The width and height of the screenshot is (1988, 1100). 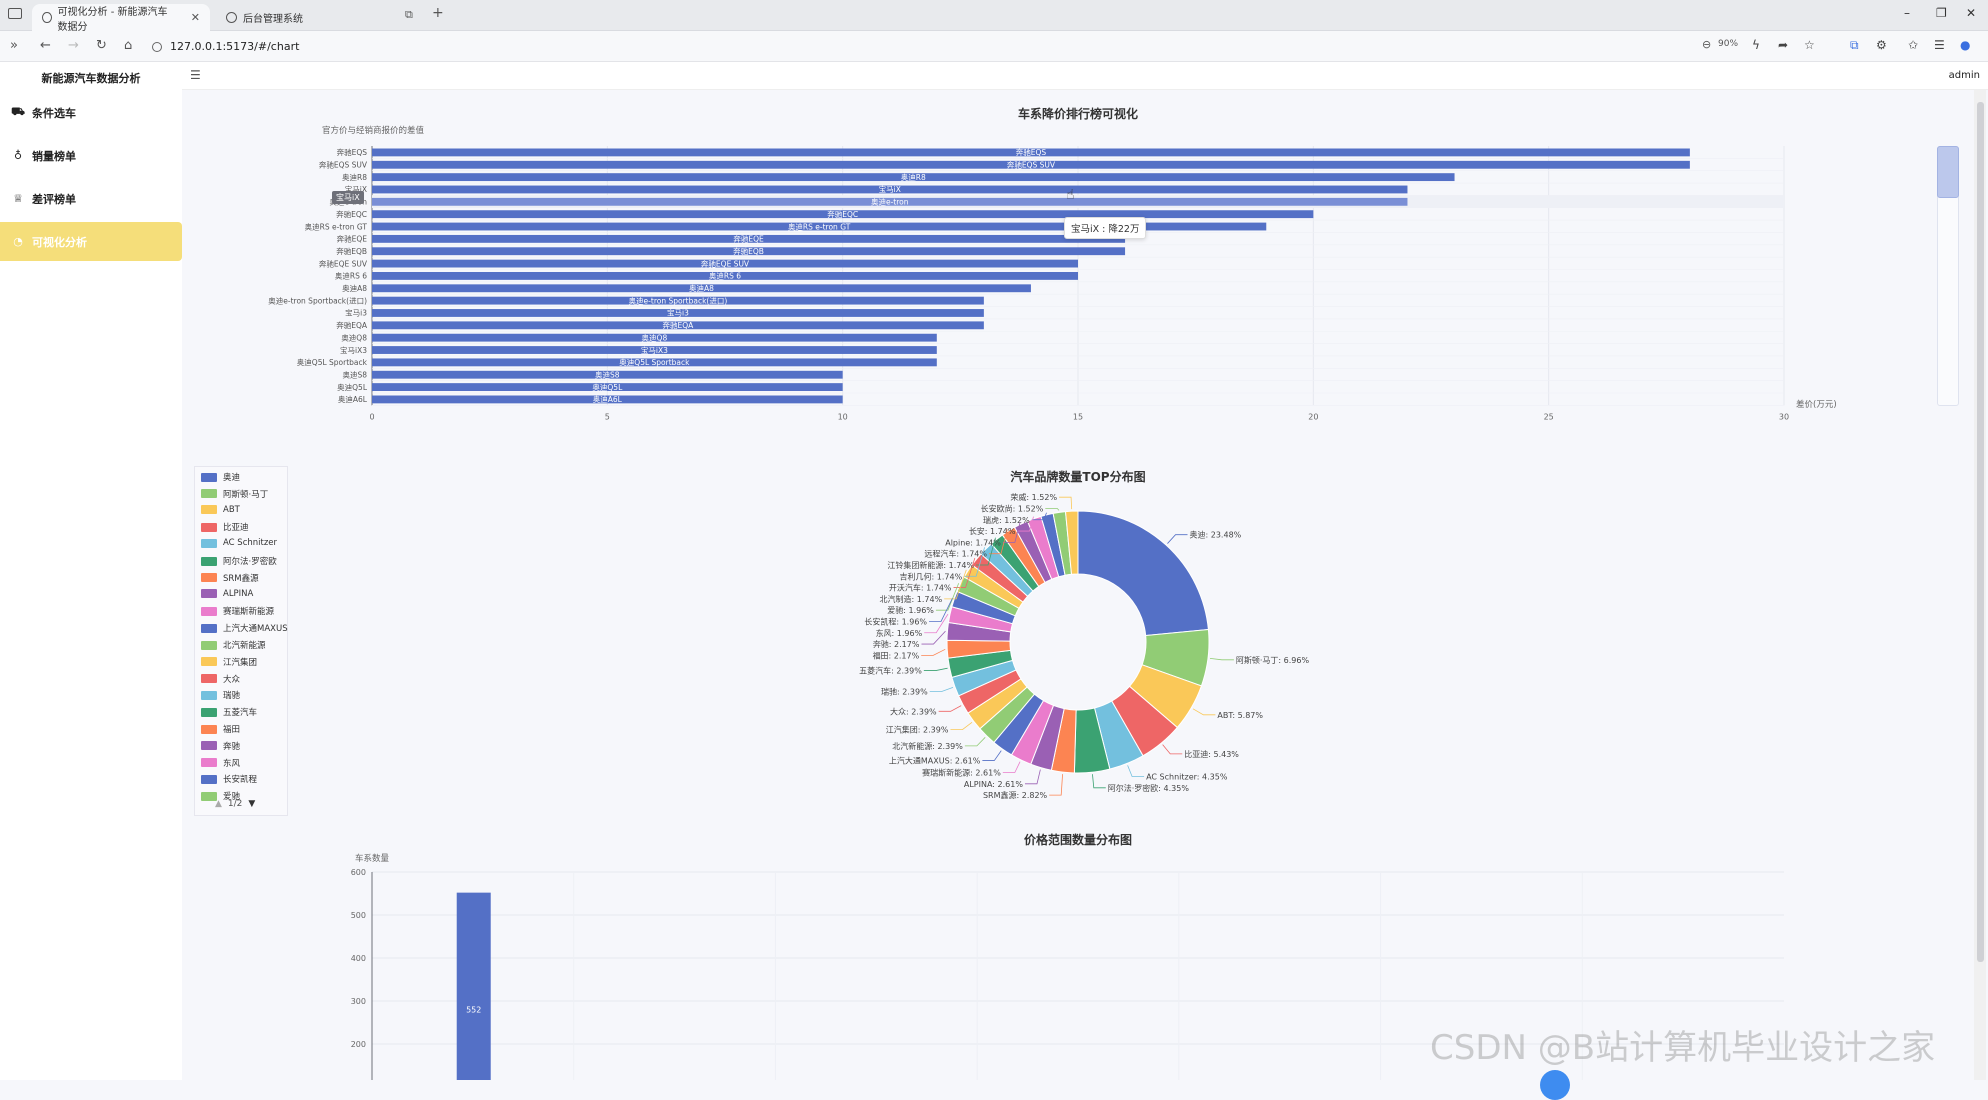 What do you see at coordinates (229, 712) in the screenshot?
I see `legend-item: 五菱汽车` at bounding box center [229, 712].